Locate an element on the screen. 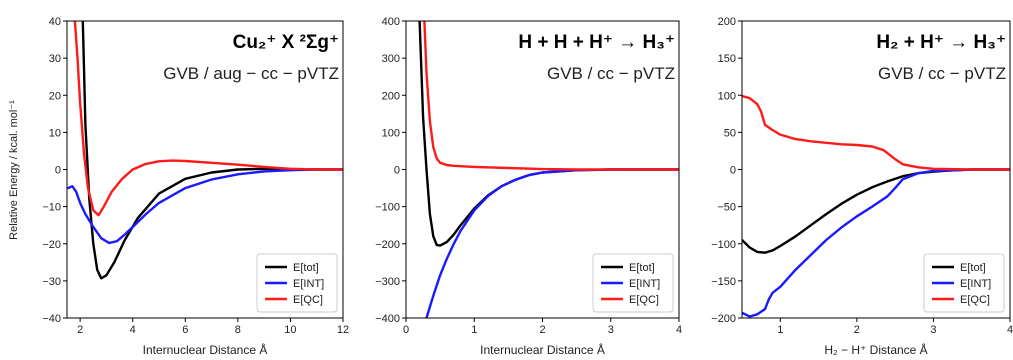  panel-title: H₂ + H⁺ → H₃⁺ is located at coordinates (941, 42).